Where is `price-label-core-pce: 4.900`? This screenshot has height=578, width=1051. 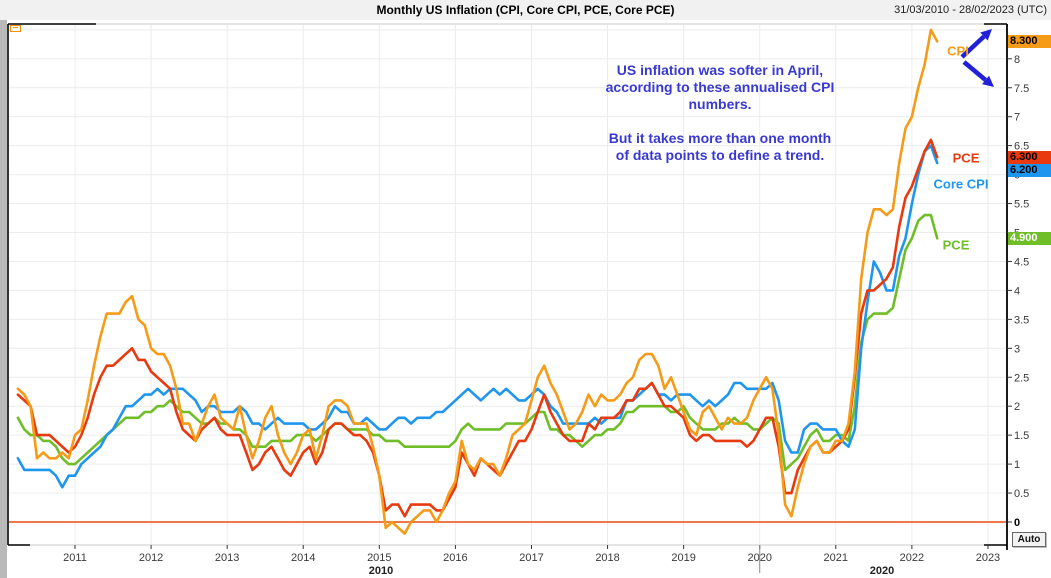
price-label-core-pce: 4.900 is located at coordinates (1029, 238).